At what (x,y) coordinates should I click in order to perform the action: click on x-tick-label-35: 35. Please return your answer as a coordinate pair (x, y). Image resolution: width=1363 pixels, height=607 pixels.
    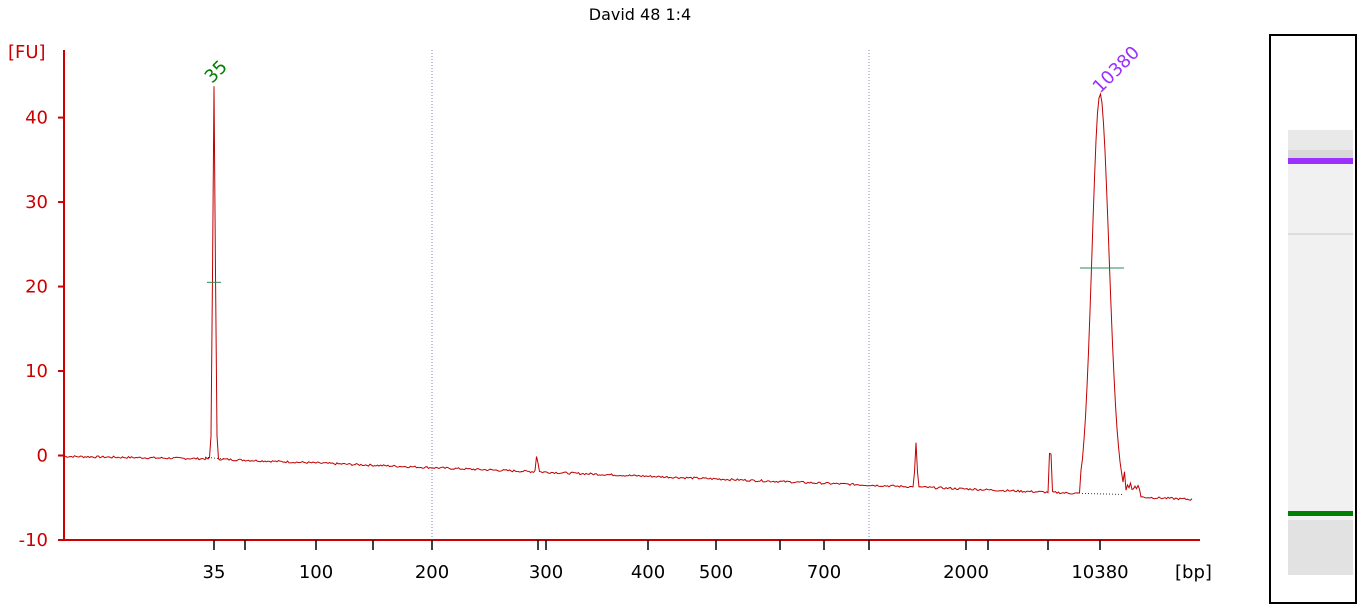
    Looking at the image, I should click on (214, 572).